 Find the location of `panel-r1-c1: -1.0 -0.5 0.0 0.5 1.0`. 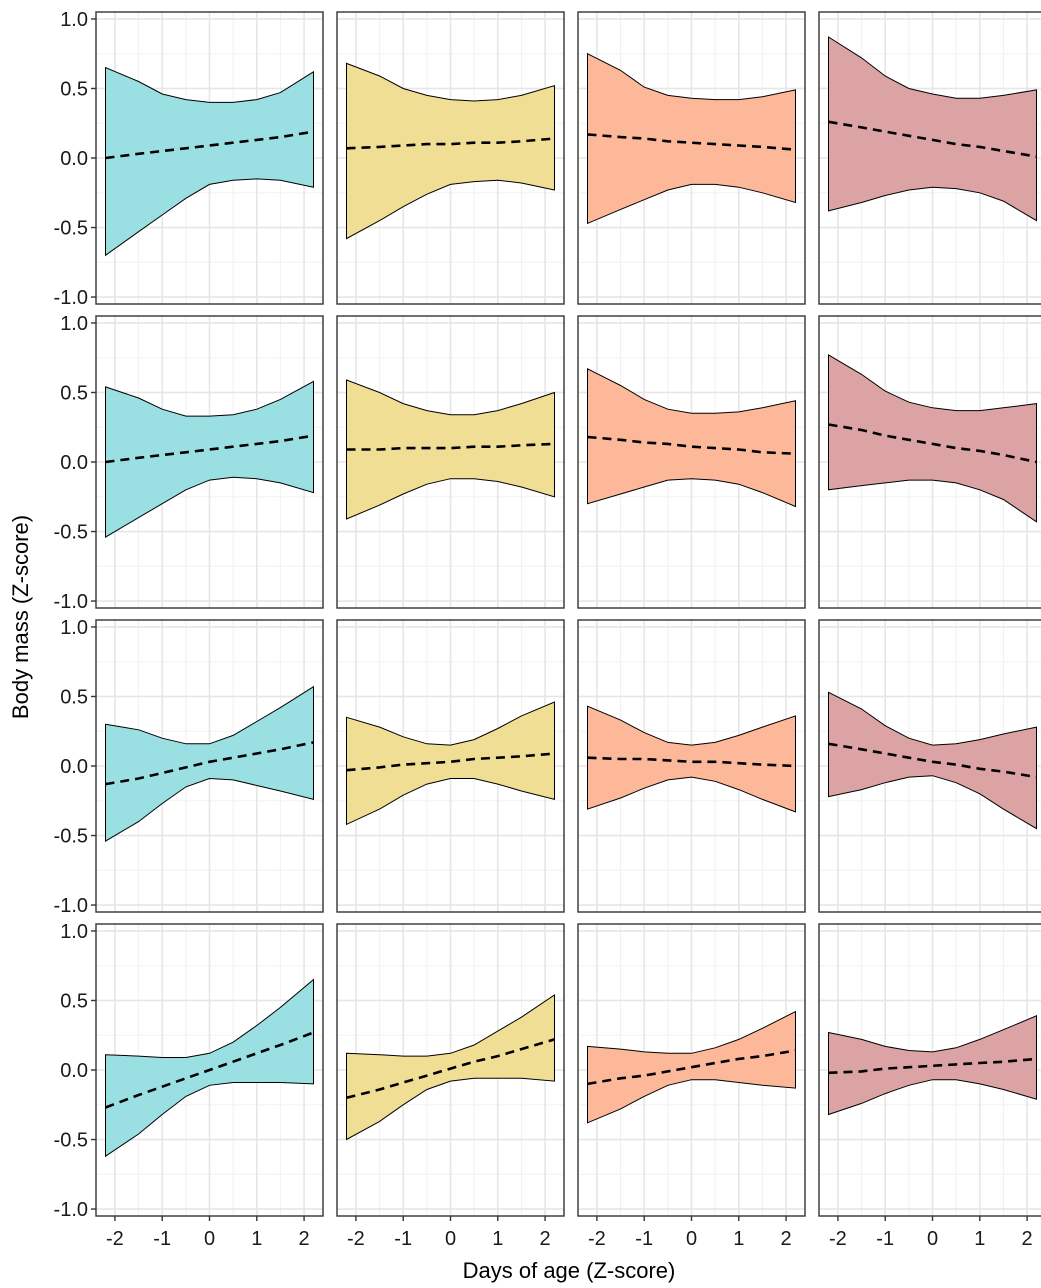

panel-r1-c1: -1.0 -0.5 0.0 0.5 1.0 is located at coordinates (189, 159).